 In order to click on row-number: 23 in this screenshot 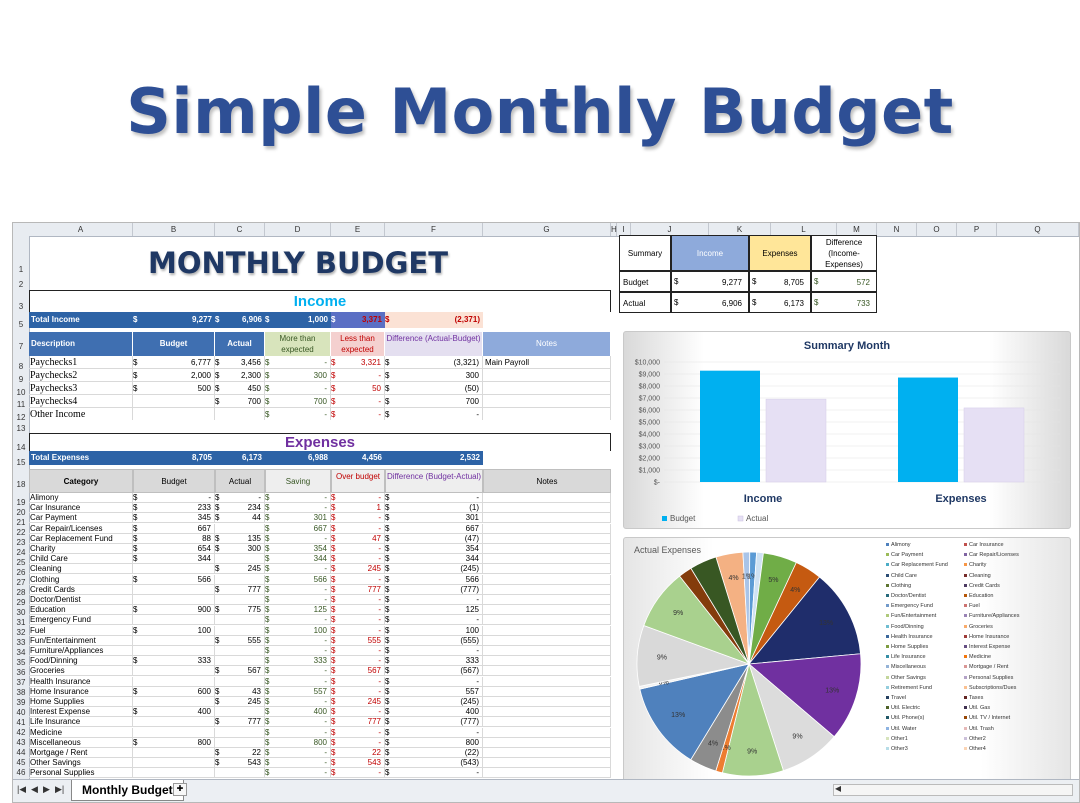, I will do `click(21, 542)`.